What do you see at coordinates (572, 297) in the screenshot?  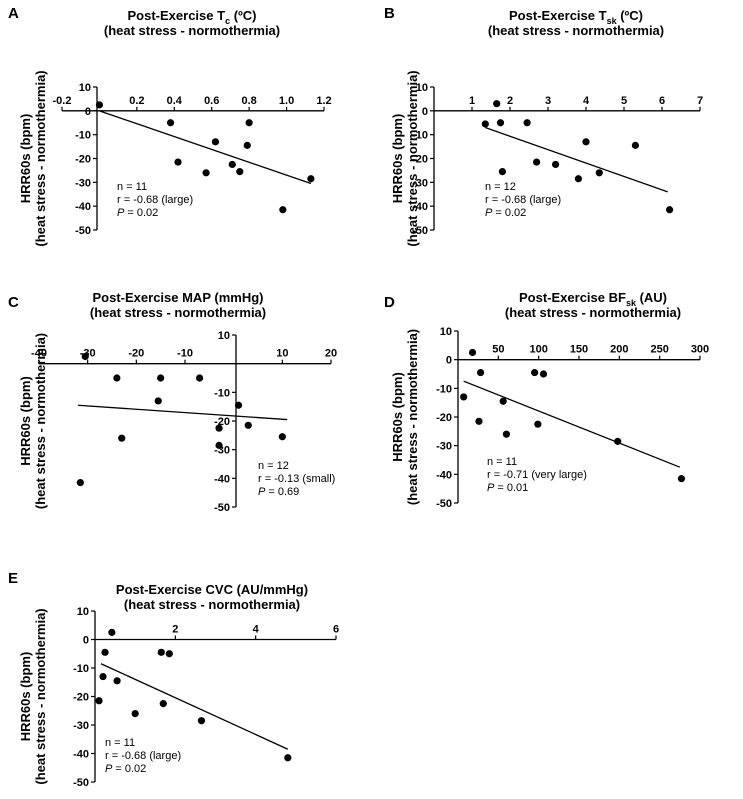 I see `title-main: Post-Exercise BF` at bounding box center [572, 297].